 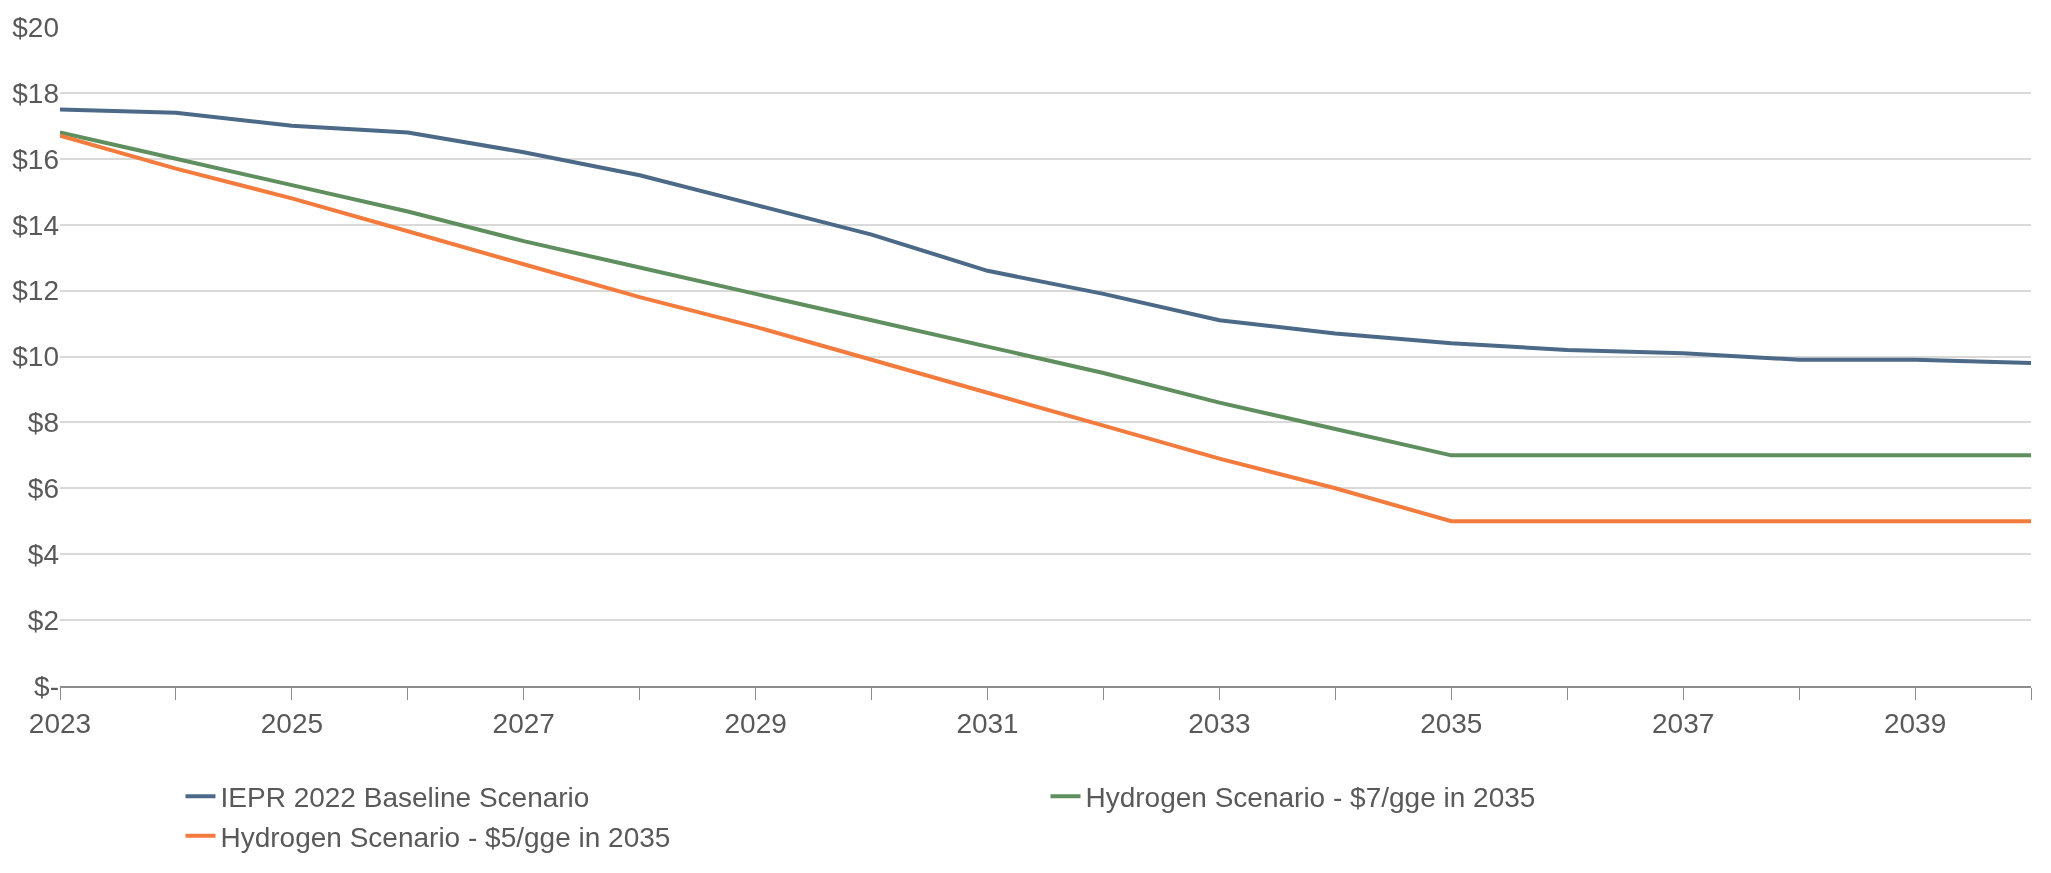 What do you see at coordinates (1310, 798) in the screenshot?
I see `legend-label: Hydrogen Scenario - $7/gge in 2035` at bounding box center [1310, 798].